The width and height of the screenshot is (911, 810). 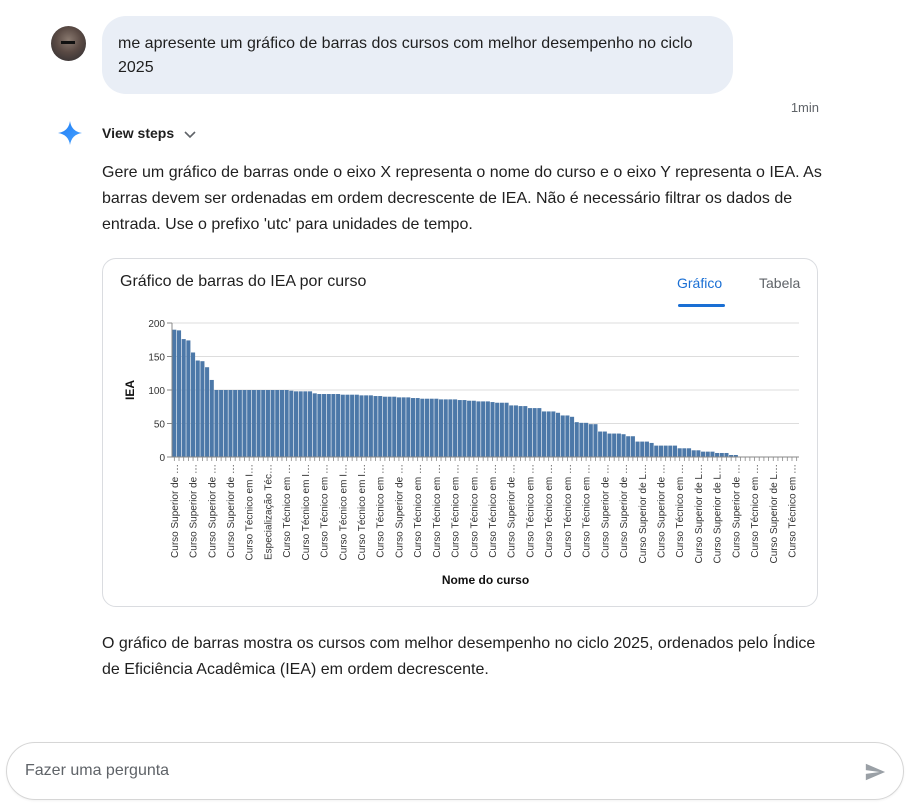 What do you see at coordinates (68, 43) in the screenshot?
I see `user-avatar` at bounding box center [68, 43].